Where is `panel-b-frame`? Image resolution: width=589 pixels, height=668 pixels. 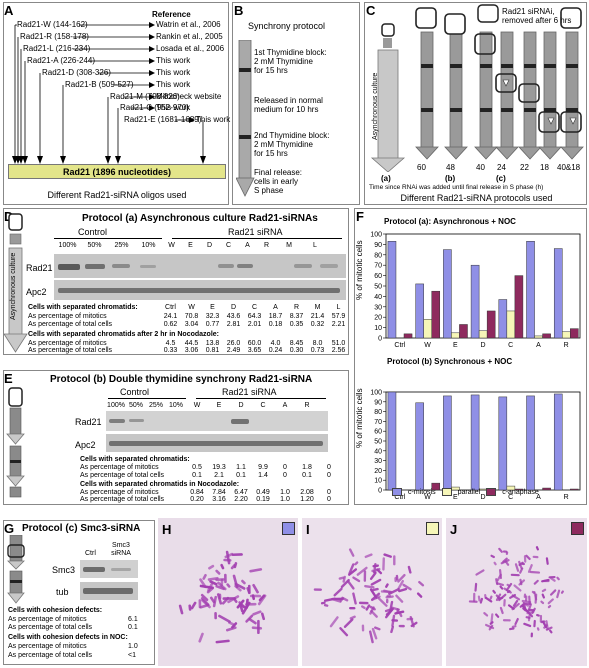
panel-b-frame is located at coordinates (296, 103).